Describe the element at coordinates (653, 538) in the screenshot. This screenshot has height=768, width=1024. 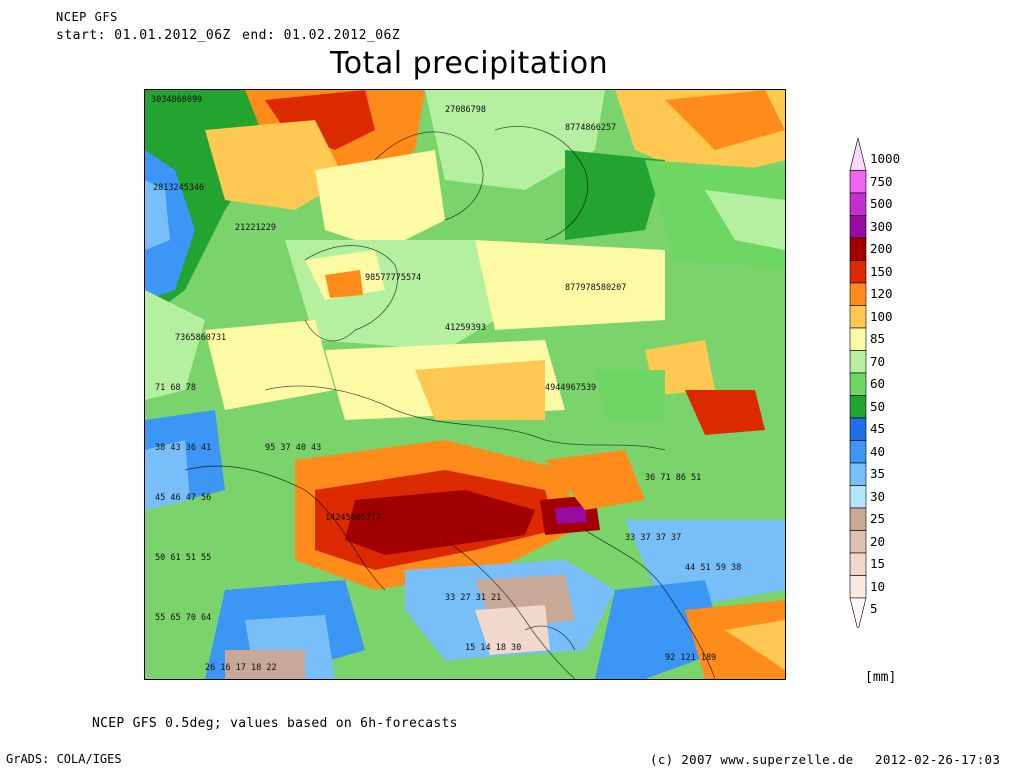
I see `svg-text: 33 37 37 37` at that location.